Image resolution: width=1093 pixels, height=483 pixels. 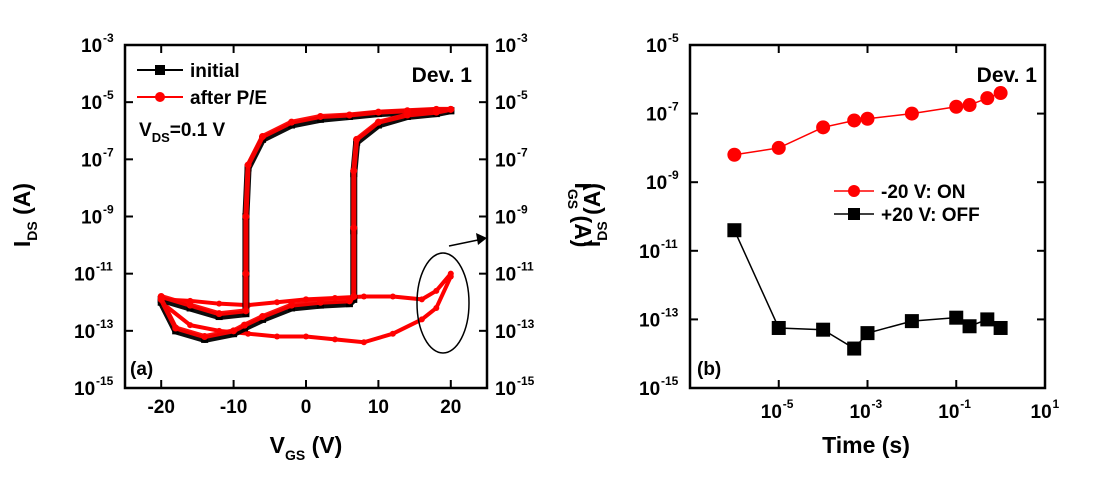 What do you see at coordinates (930, 215) in the screenshot?
I see `b-legend-label-1: +20 V: OFF` at bounding box center [930, 215].